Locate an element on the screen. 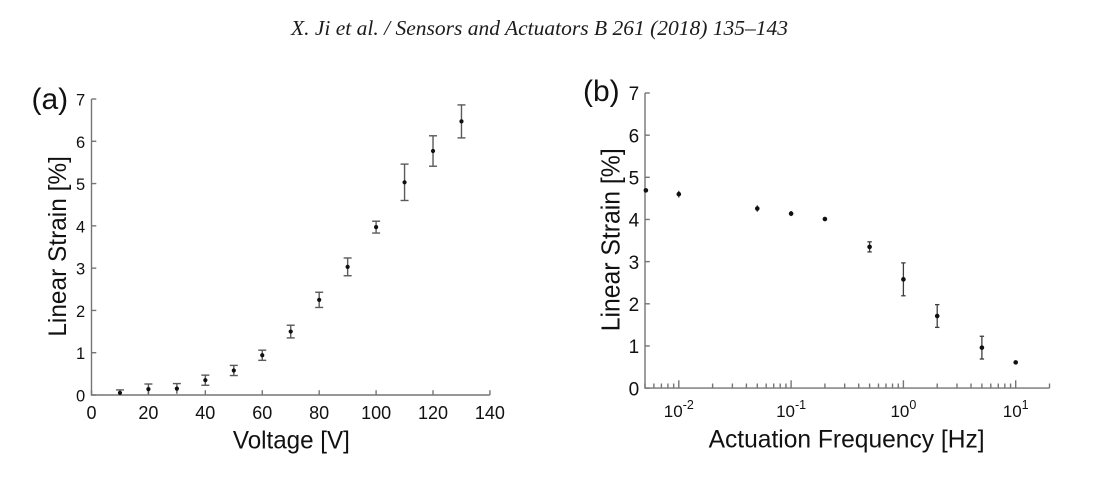  svg-text: 10-1 is located at coordinates (791, 409).